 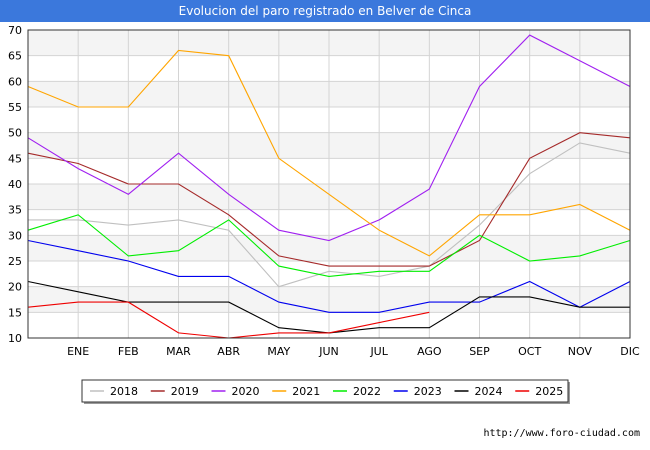 What do you see at coordinates (15, 81) in the screenshot?
I see `y-tick-label: 60` at bounding box center [15, 81].